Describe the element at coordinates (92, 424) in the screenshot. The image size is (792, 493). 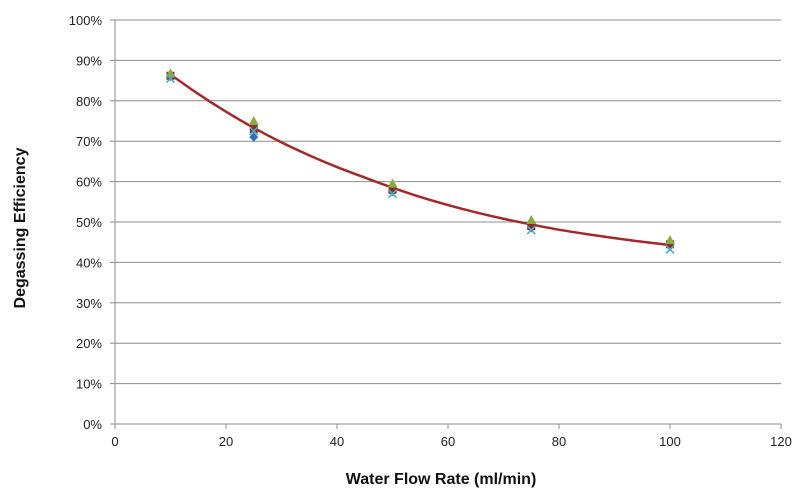
I see `y-tick-label: 0%` at that location.